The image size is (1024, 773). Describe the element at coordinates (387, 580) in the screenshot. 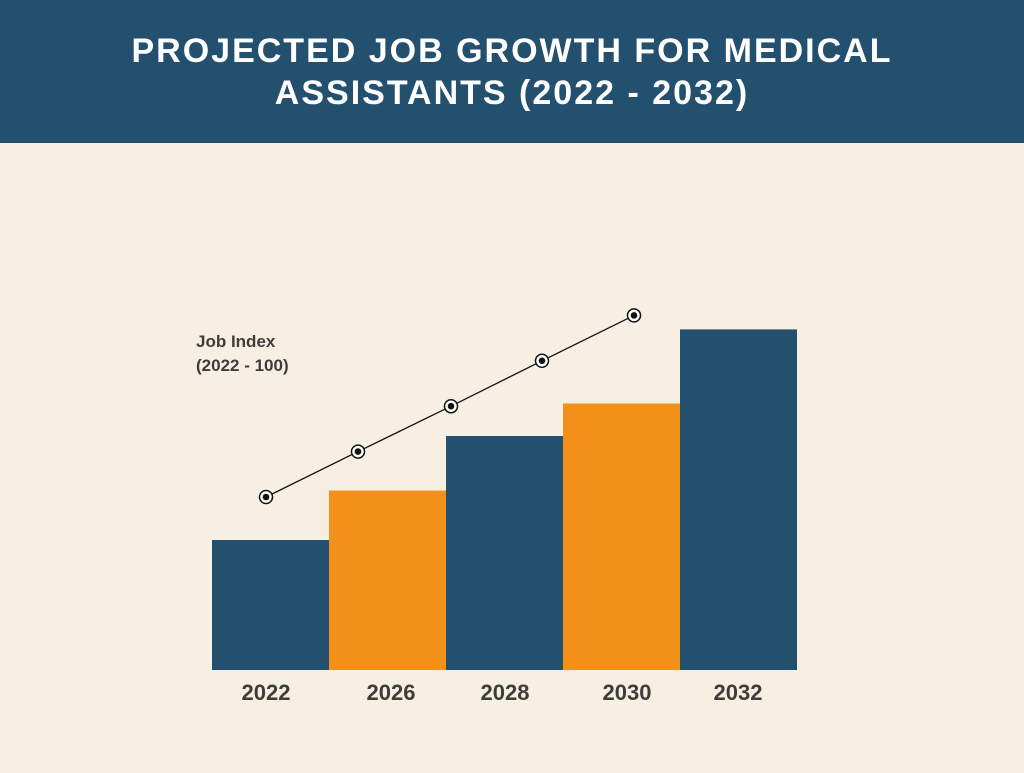

I see `bar-2026` at that location.